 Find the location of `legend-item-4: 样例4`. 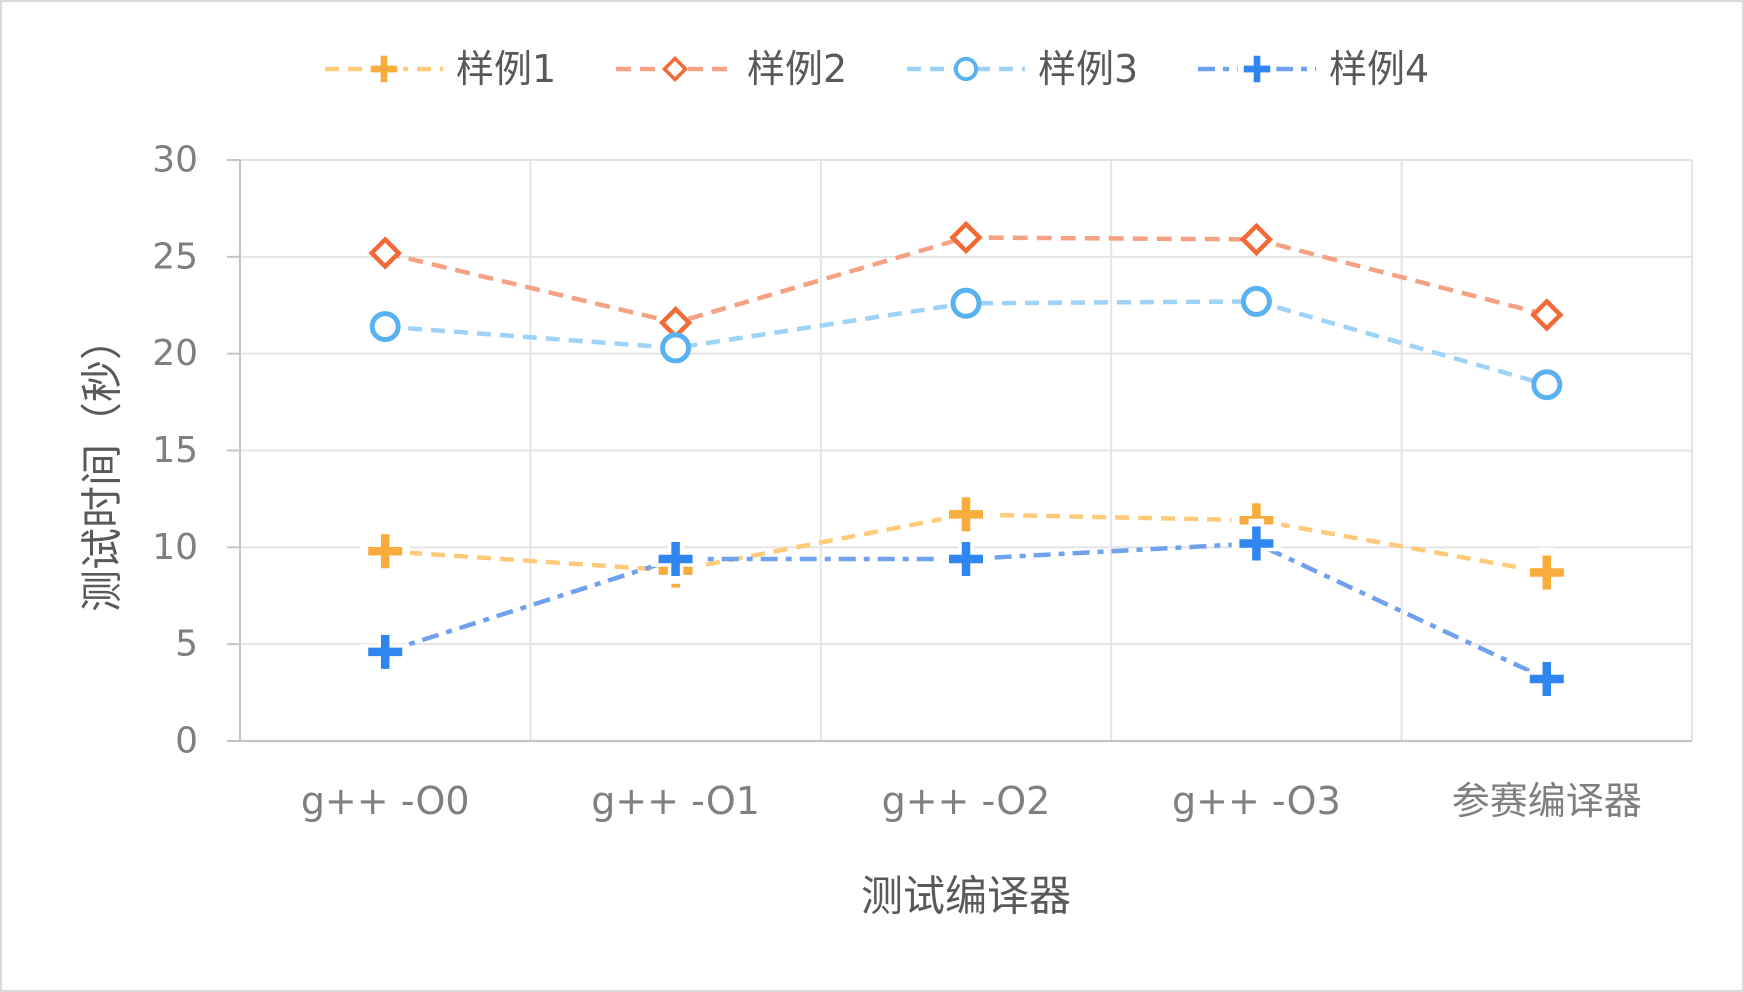

legend-item-4: 样例4 is located at coordinates (1313, 69).